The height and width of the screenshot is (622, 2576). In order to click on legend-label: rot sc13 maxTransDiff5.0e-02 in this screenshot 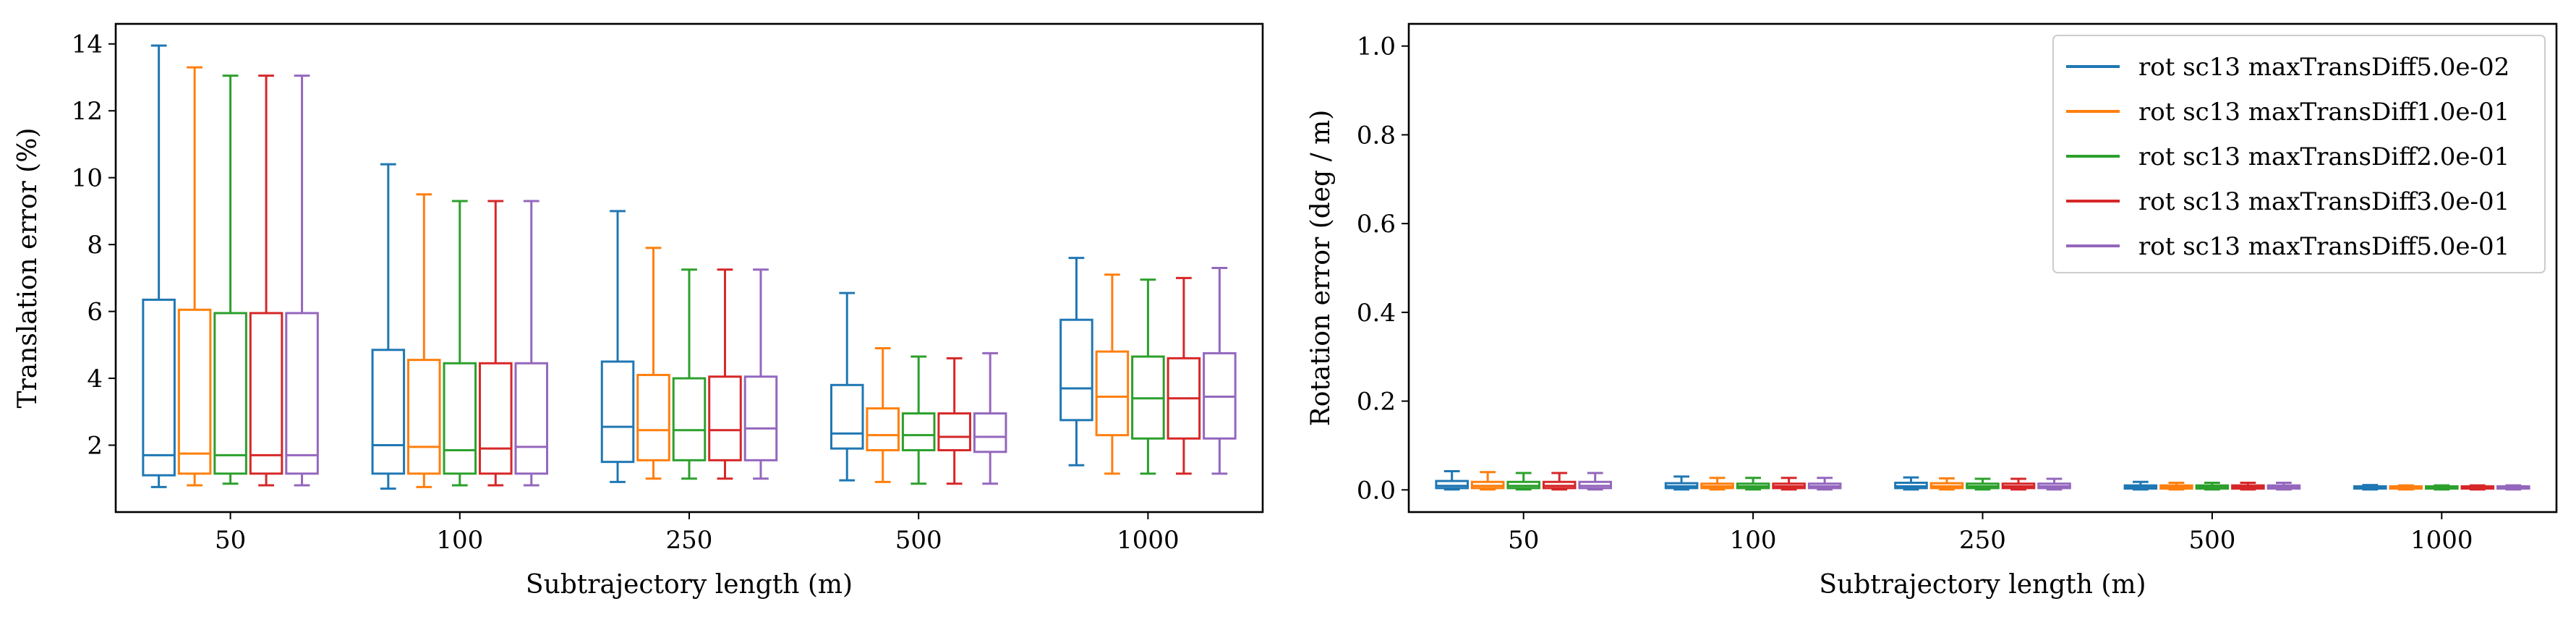, I will do `click(2323, 67)`.